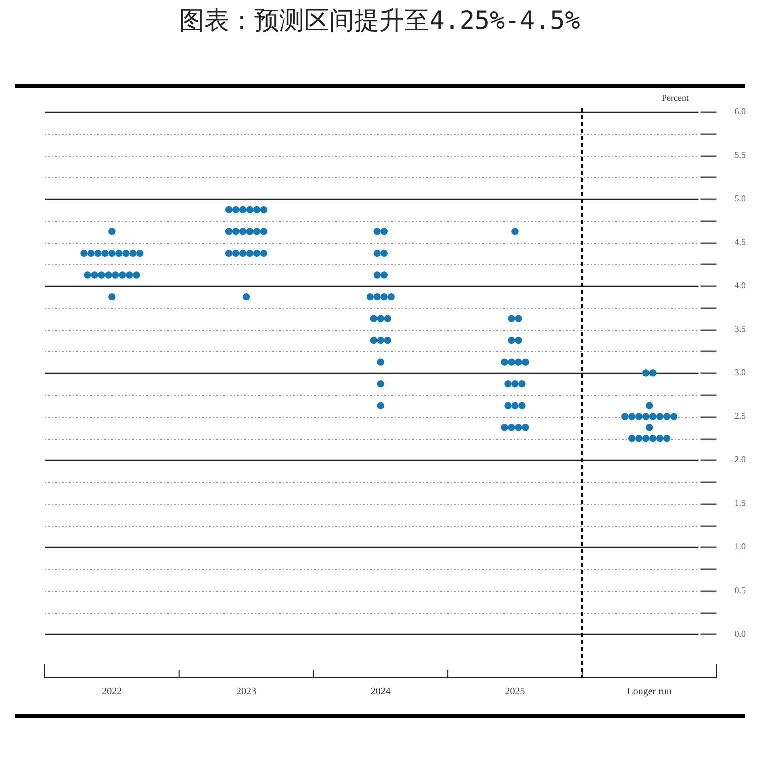 The width and height of the screenshot is (760, 760). What do you see at coordinates (740, 373) in the screenshot?
I see `y-tick-label: 3.0` at bounding box center [740, 373].